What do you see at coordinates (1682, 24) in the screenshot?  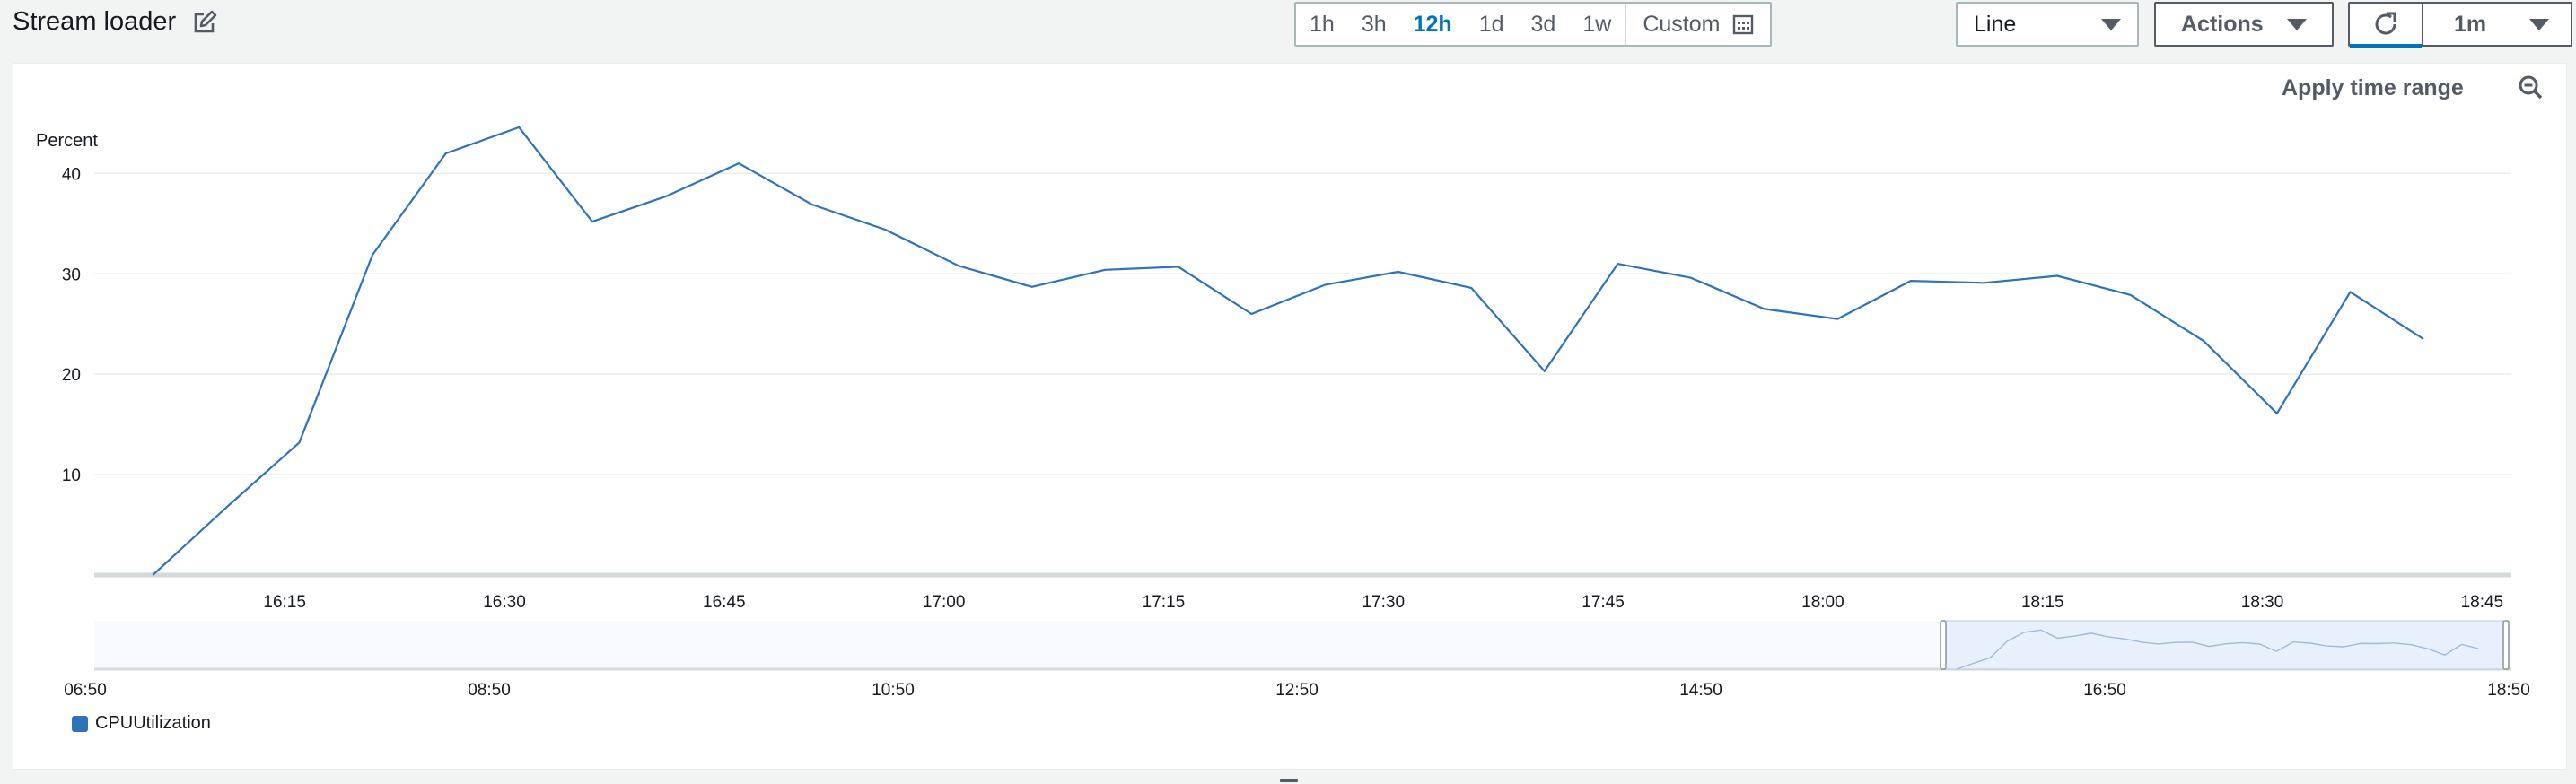 I see `custom-range-label: Custom` at bounding box center [1682, 24].